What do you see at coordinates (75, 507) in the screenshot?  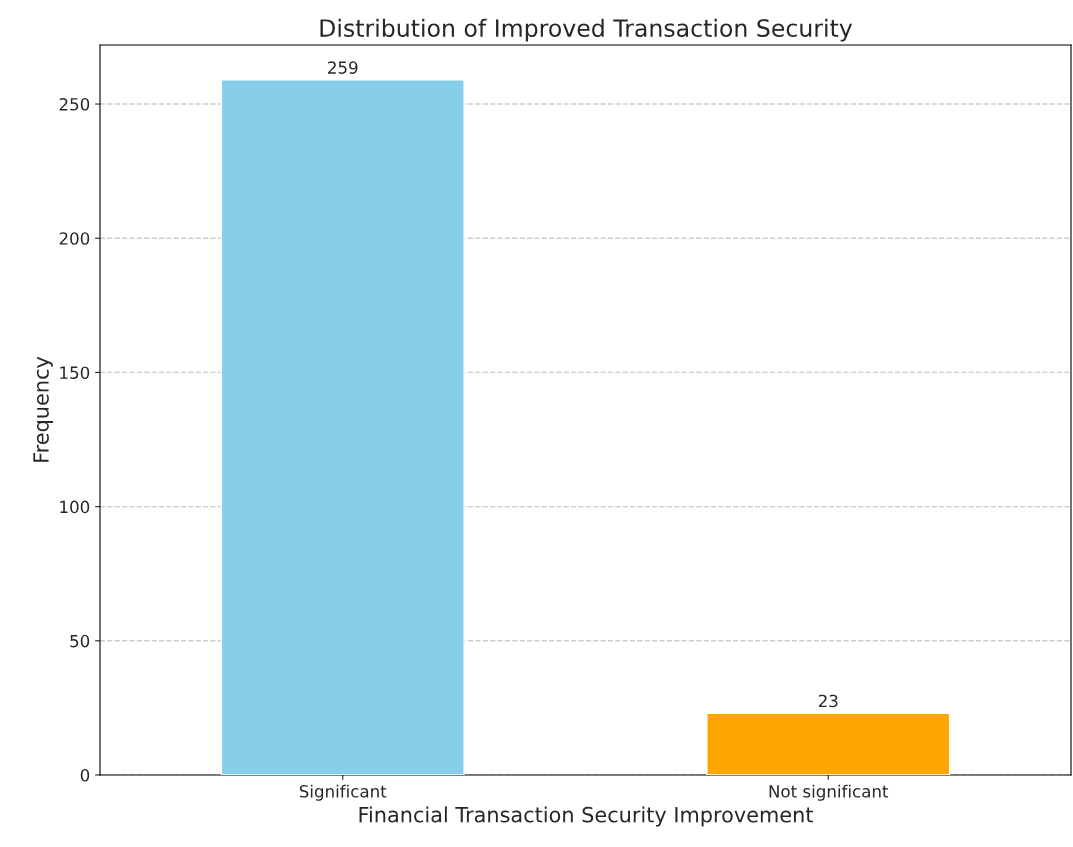 I see `y-tick-label: 100` at bounding box center [75, 507].